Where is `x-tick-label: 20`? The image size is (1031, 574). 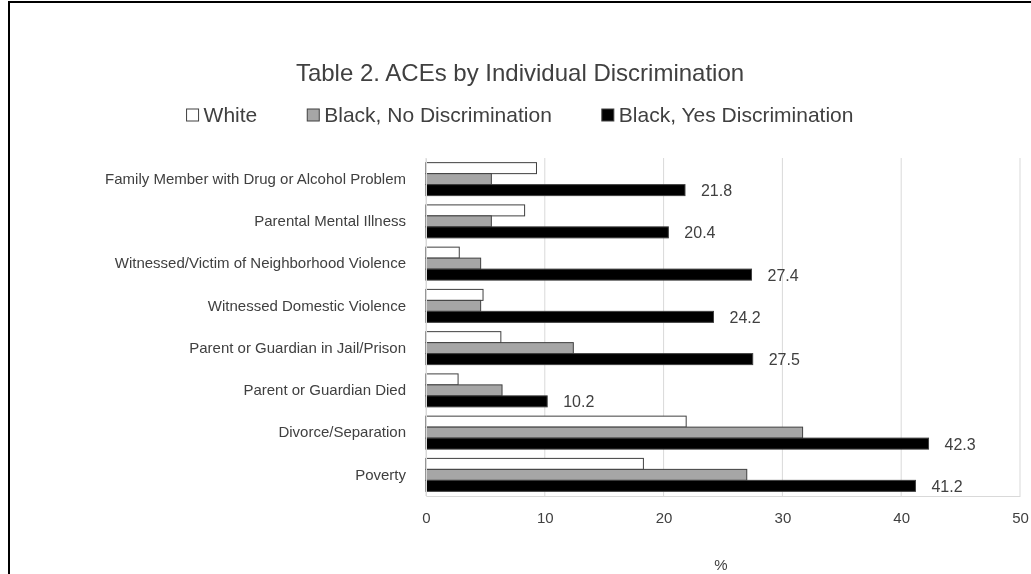
x-tick-label: 20 is located at coordinates (664, 517).